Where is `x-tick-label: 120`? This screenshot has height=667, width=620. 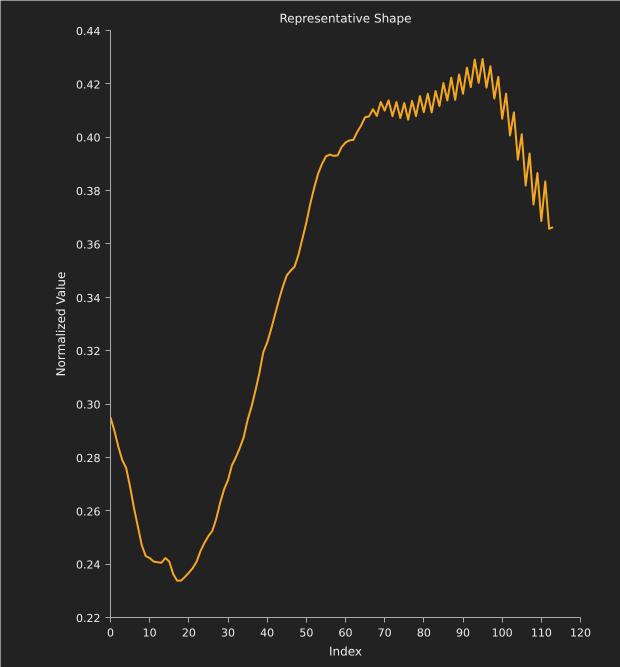 x-tick-label: 120 is located at coordinates (580, 633).